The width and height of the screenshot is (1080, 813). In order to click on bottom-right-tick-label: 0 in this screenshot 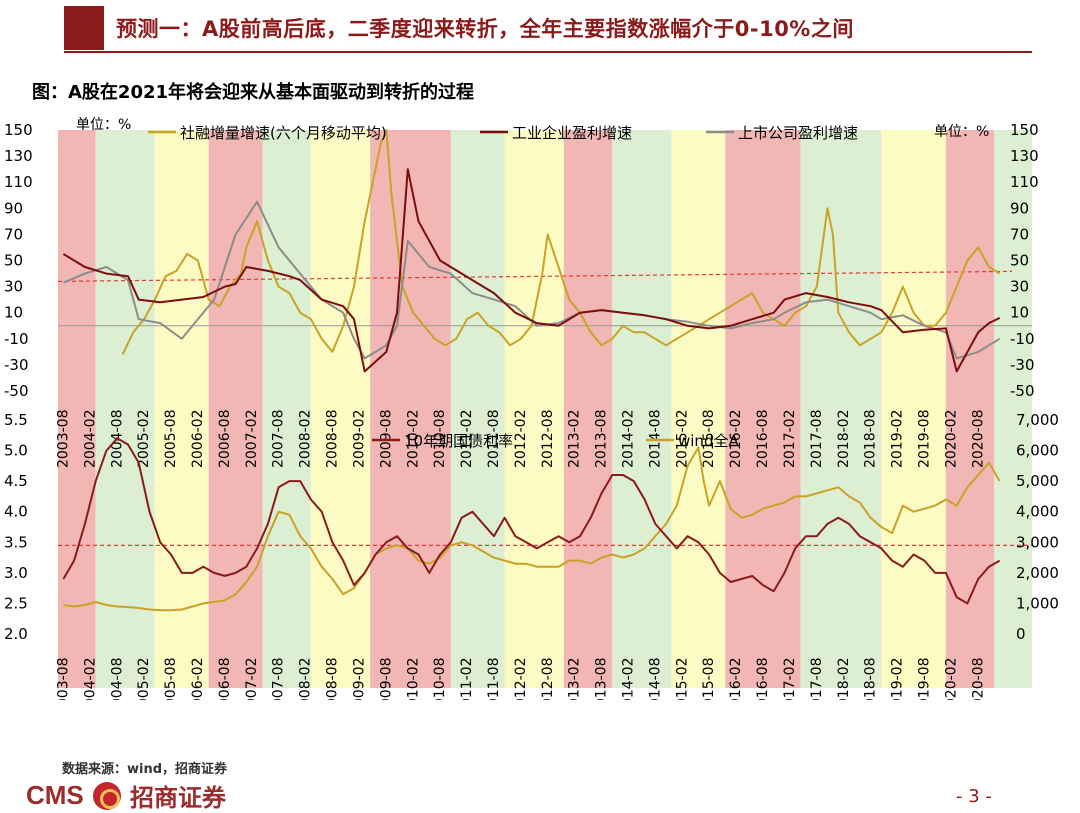, I will do `click(1021, 634)`.